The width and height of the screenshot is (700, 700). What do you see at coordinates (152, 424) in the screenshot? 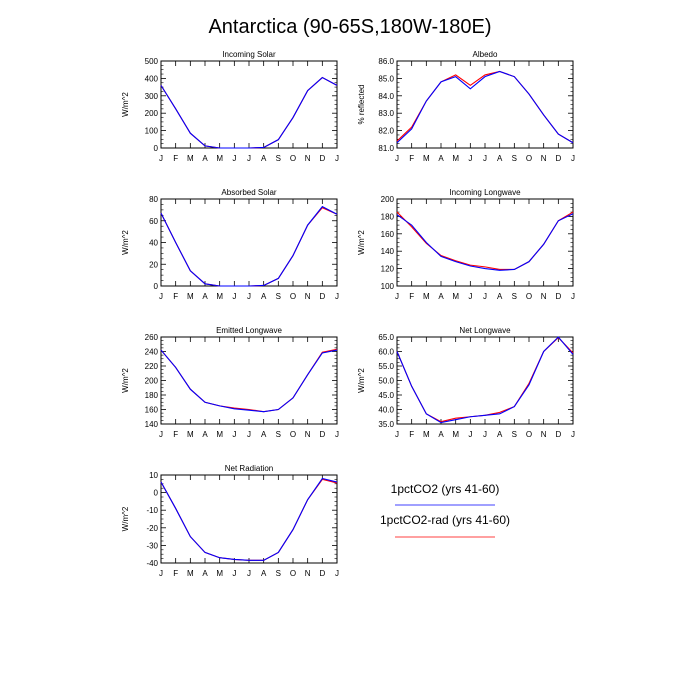
I see `y-tick-label: 140` at bounding box center [152, 424].